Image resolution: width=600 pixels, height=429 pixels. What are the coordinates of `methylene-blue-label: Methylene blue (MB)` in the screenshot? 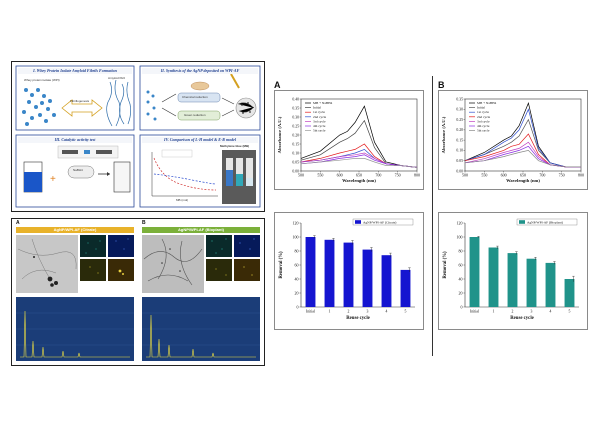 It's located at (235, 146).